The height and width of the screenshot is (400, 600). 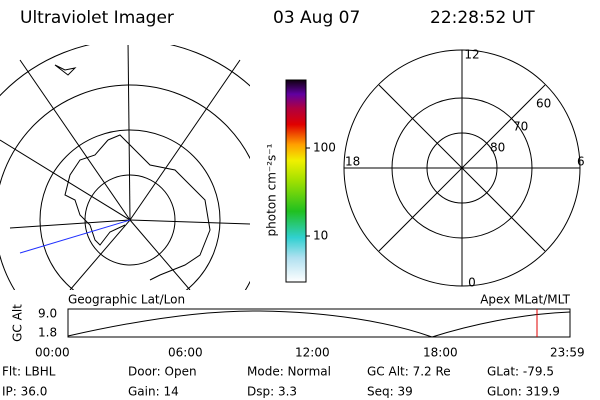 I want to click on x-tick-label: 06:00, so click(x=185, y=353).